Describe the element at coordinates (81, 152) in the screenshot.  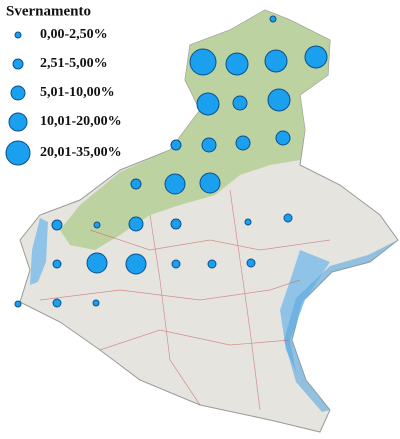
I see `legend-label: 20,01-35,00%` at that location.